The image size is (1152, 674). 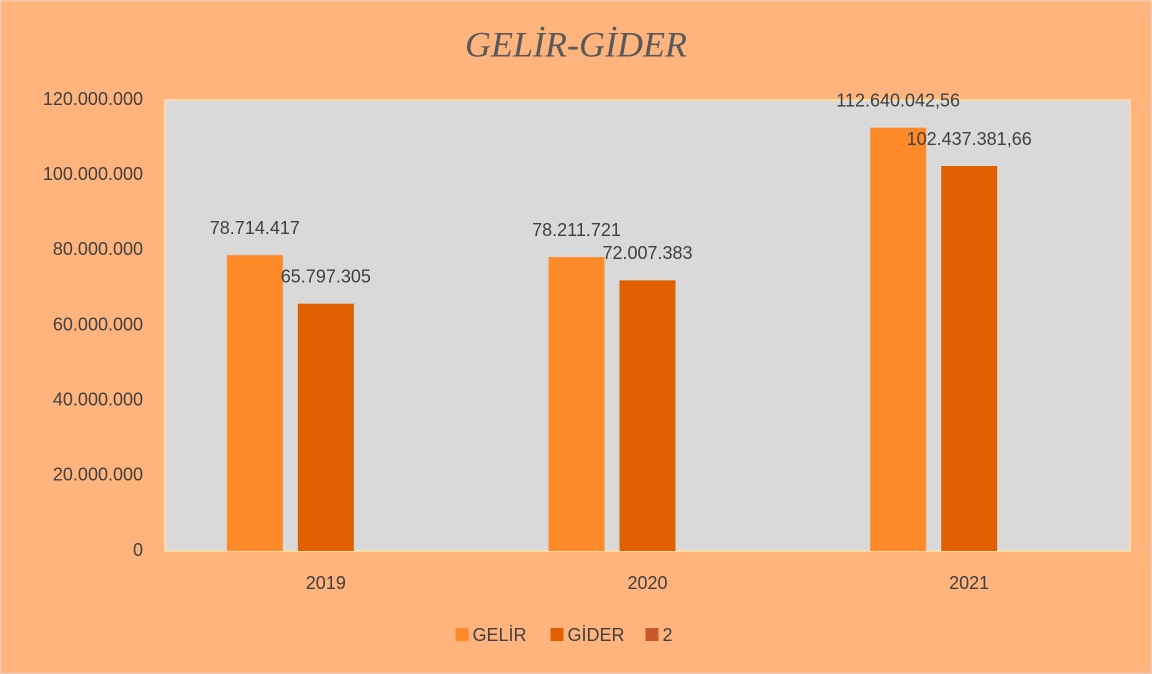 What do you see at coordinates (93, 99) in the screenshot?
I see `y-tick-label: 120.000.000` at bounding box center [93, 99].